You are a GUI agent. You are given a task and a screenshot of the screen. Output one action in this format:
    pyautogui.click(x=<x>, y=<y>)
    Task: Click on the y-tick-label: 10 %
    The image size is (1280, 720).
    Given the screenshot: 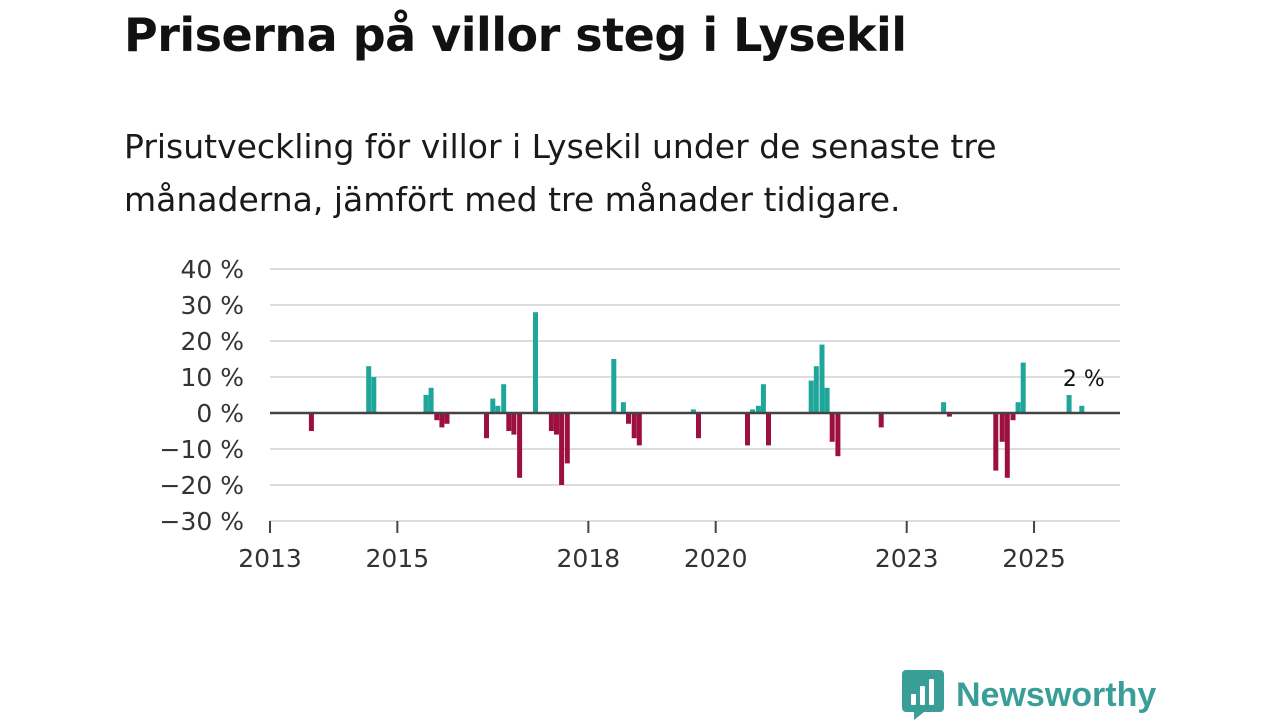 What is the action you would take?
    pyautogui.click(x=212, y=377)
    